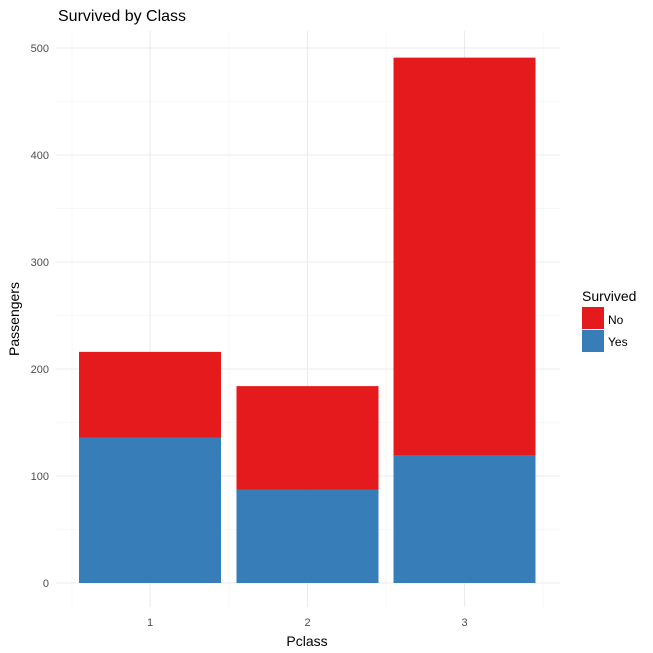  I want to click on legend-swatch-no, so click(593, 318).